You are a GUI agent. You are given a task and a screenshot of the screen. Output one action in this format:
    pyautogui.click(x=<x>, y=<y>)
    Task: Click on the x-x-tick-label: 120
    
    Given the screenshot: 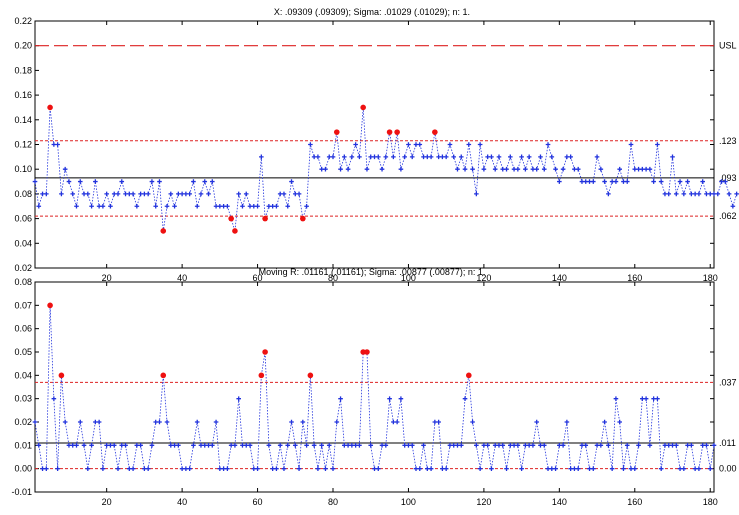 What is the action you would take?
    pyautogui.click(x=483, y=278)
    